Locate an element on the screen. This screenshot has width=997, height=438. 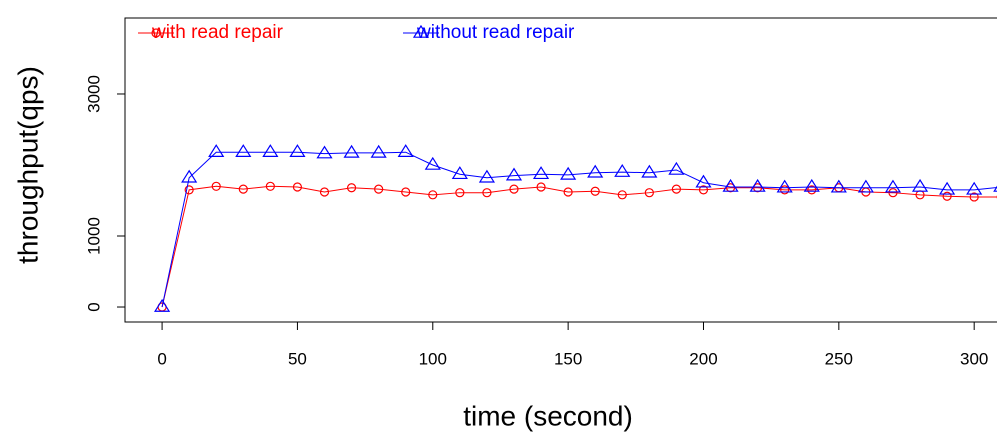
x-axis-label: time (second) is located at coordinates (548, 415).